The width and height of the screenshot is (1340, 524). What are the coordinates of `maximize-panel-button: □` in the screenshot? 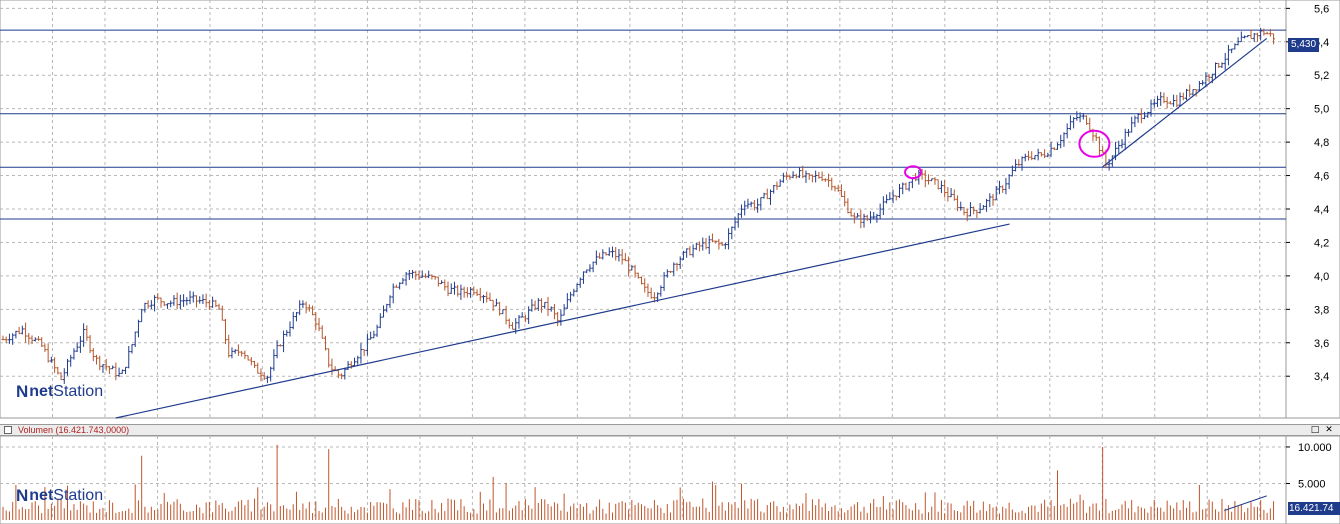 It's located at (1315, 430).